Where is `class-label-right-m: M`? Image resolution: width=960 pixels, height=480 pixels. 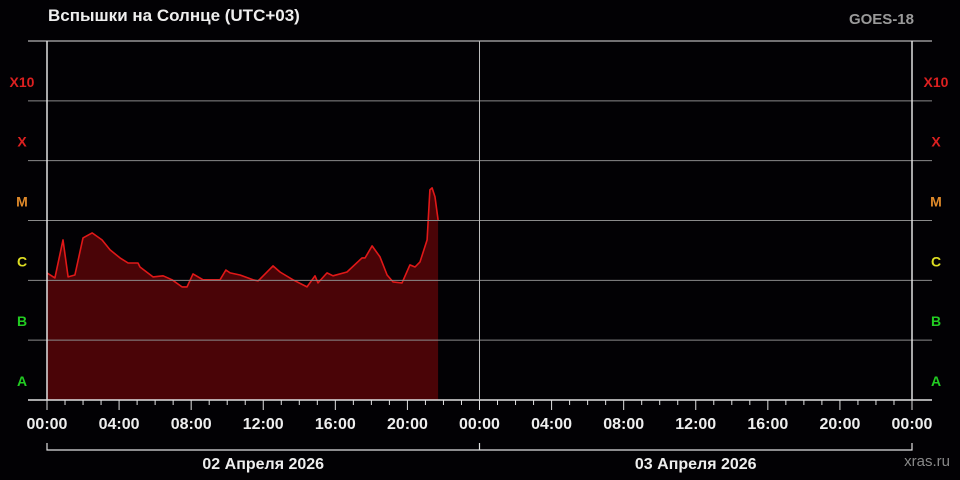
class-label-right-m: M is located at coordinates (936, 202).